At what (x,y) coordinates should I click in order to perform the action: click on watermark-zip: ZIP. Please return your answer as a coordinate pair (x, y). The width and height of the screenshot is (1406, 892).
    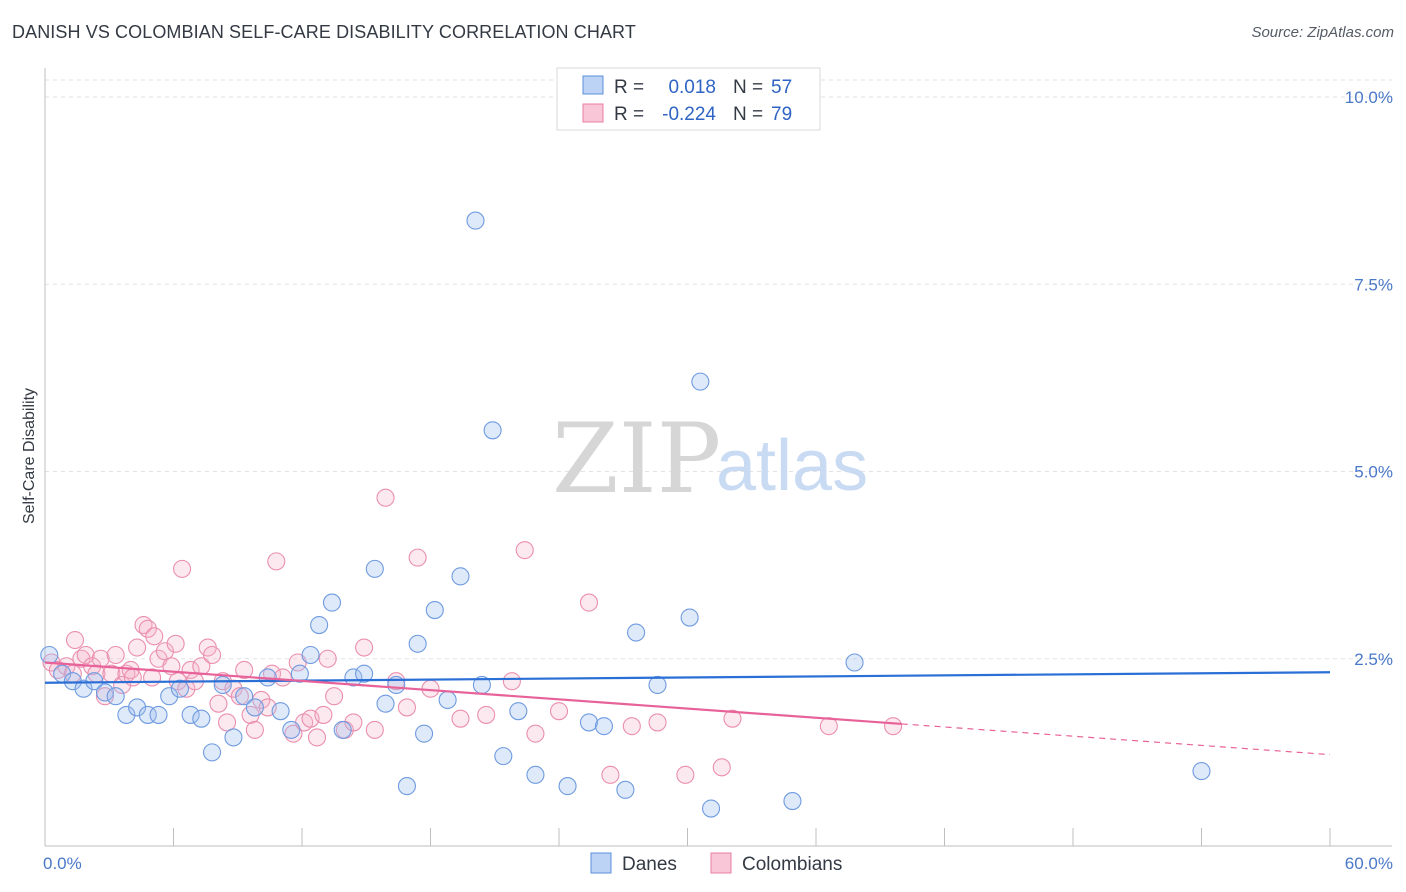
    Looking at the image, I should click on (636, 459).